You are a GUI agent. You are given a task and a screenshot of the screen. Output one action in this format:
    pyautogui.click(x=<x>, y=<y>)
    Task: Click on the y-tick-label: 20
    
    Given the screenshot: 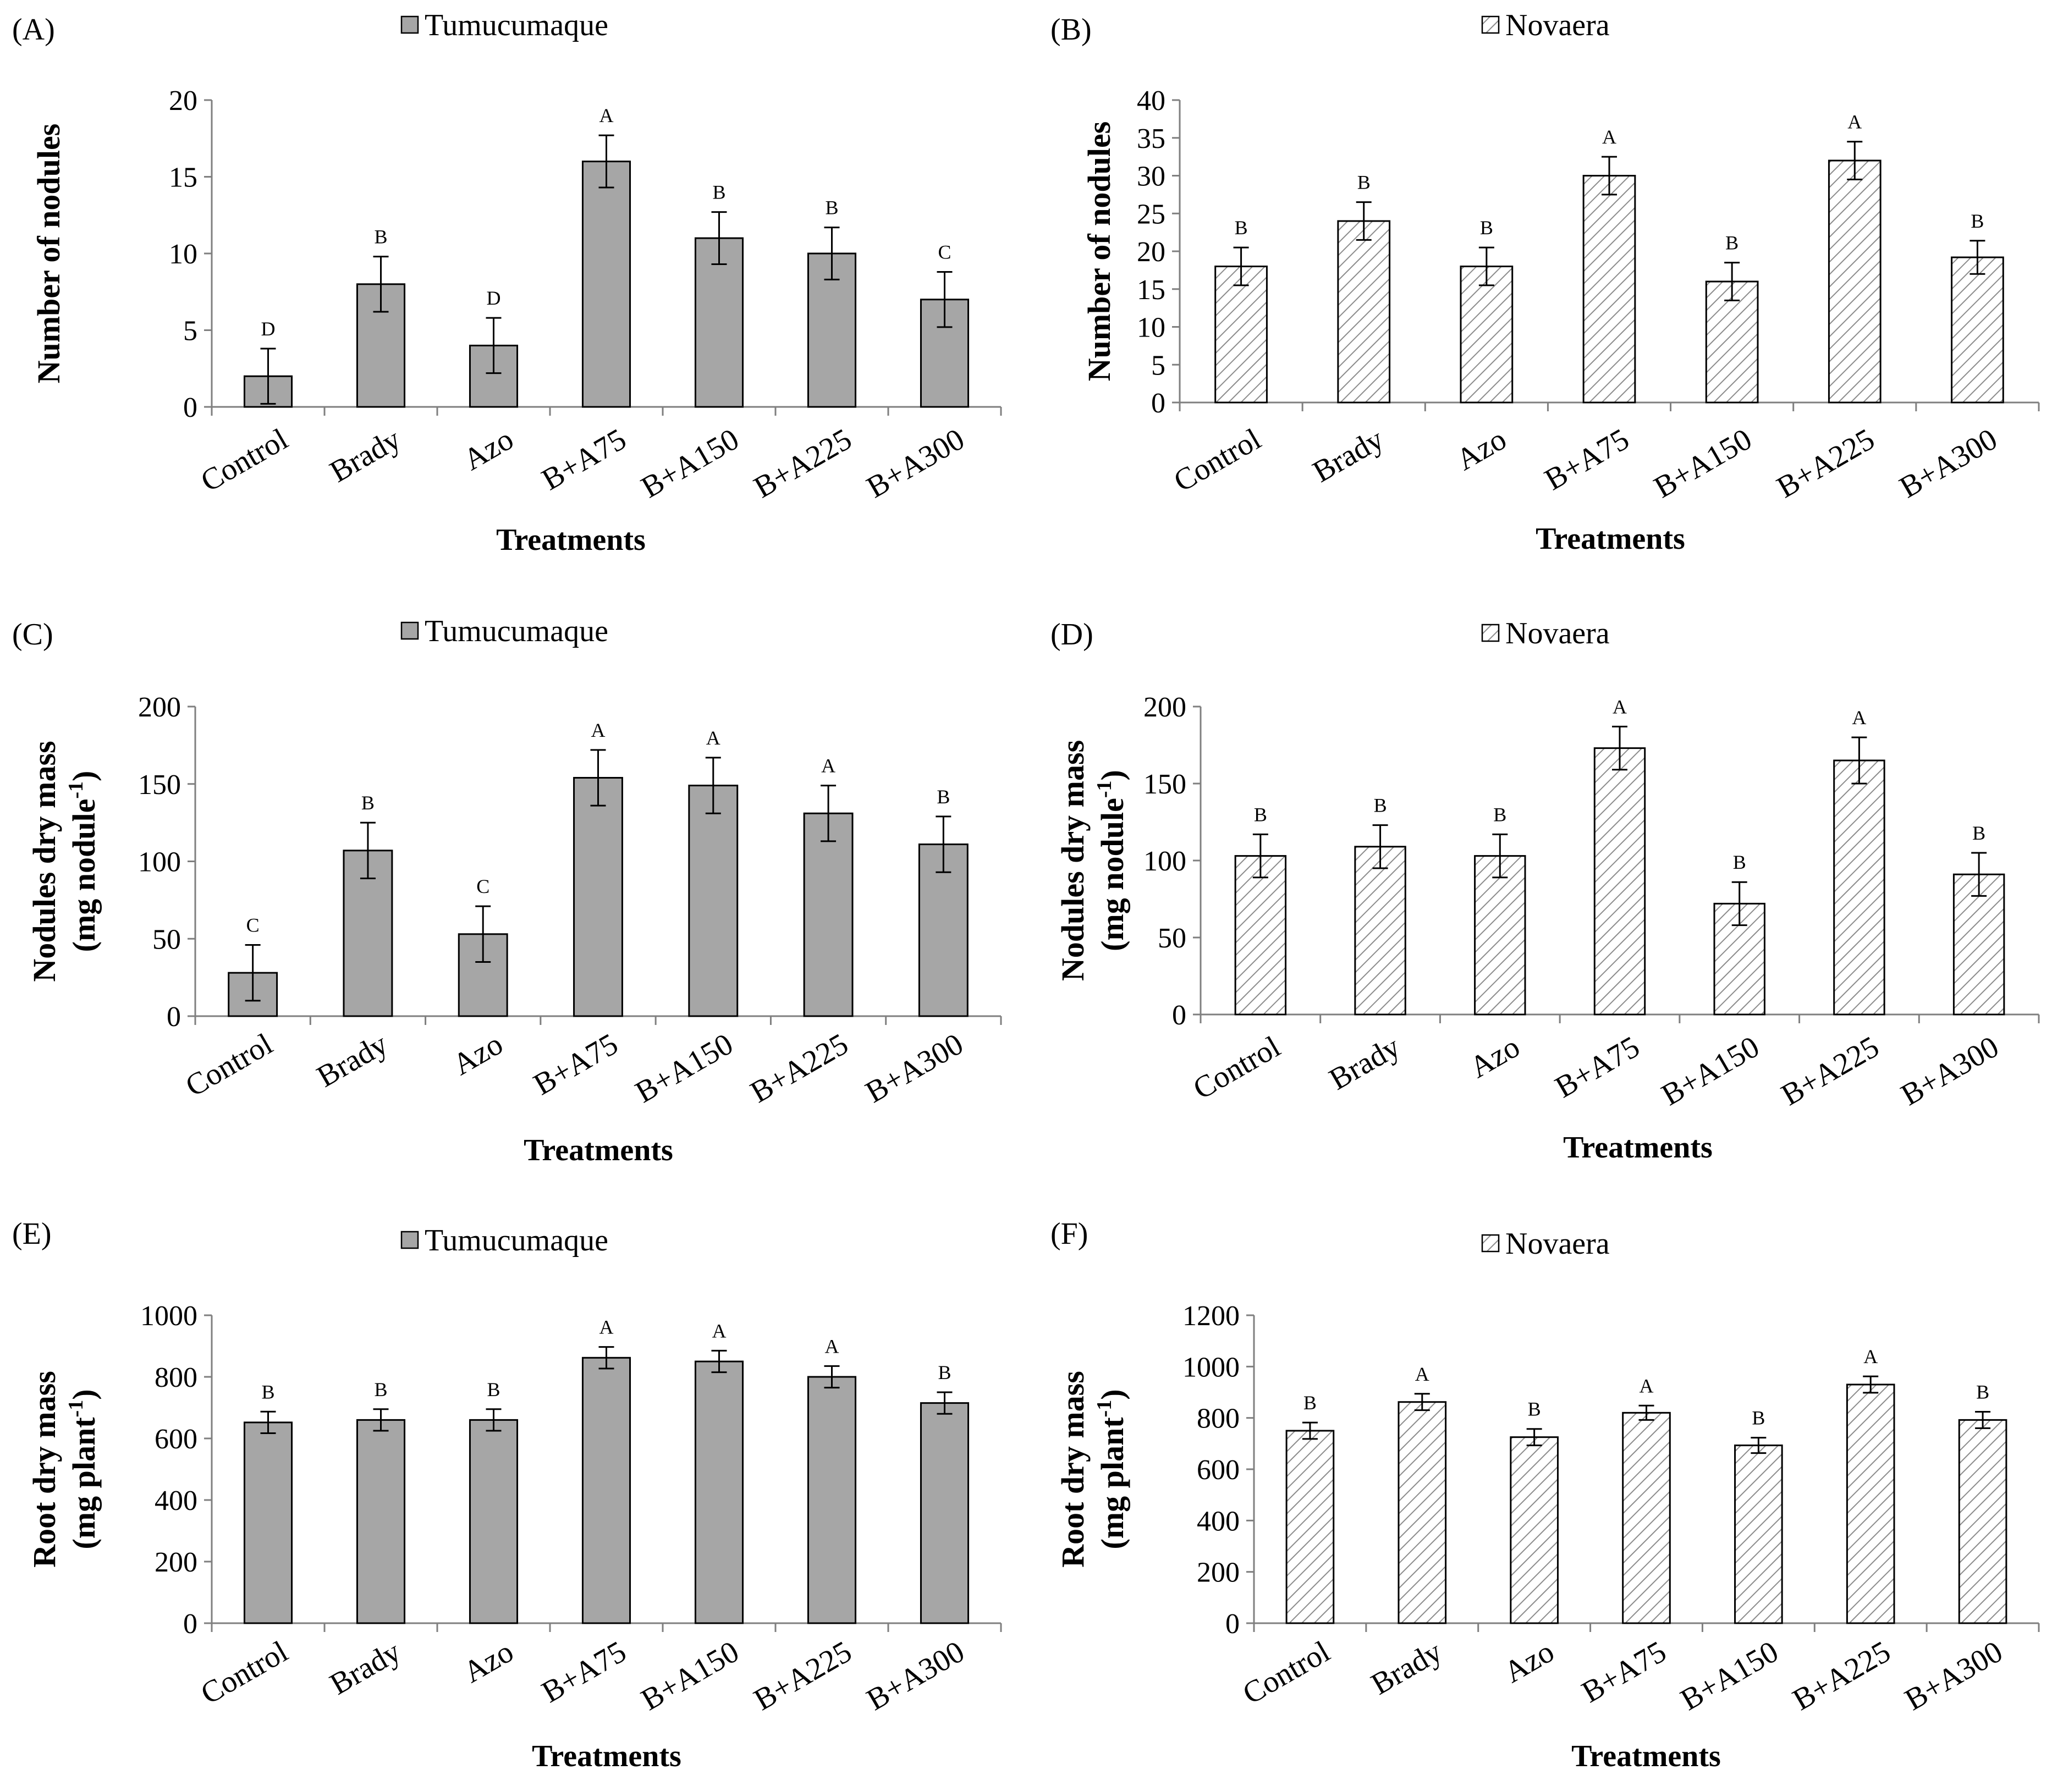 What is the action you would take?
    pyautogui.click(x=183, y=101)
    